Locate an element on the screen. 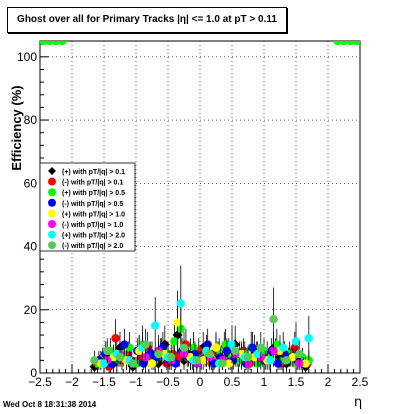  y-axis-label: Efficiency (%) is located at coordinates (16, 127).